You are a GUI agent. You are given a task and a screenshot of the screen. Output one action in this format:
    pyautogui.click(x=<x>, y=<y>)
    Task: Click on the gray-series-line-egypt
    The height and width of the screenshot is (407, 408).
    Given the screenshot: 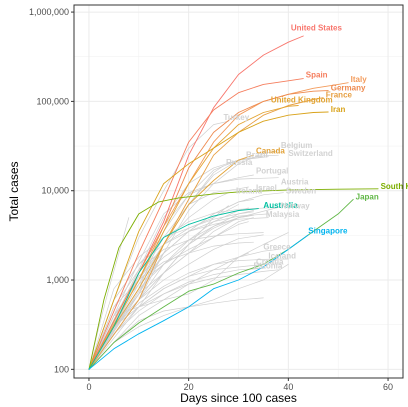 What is the action you would take?
    pyautogui.click(x=168, y=311)
    